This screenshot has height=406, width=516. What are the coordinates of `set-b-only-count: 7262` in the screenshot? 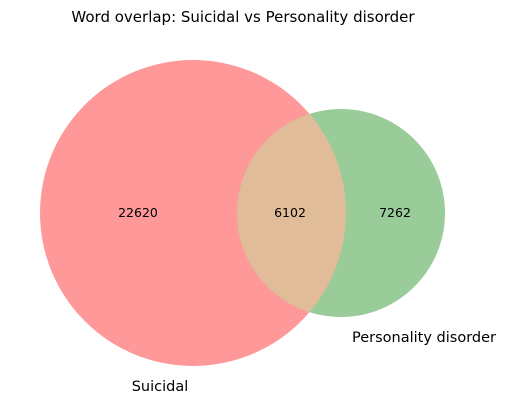 It's located at (395, 212).